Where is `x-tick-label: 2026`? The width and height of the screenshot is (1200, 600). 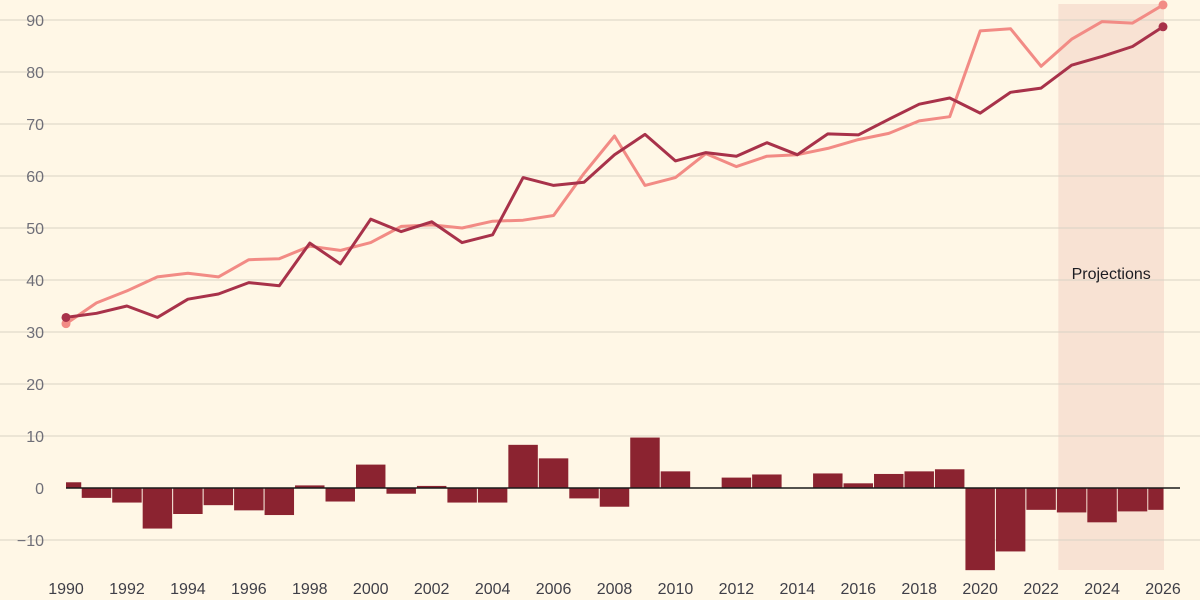 x-tick-label: 2026 is located at coordinates (1163, 589).